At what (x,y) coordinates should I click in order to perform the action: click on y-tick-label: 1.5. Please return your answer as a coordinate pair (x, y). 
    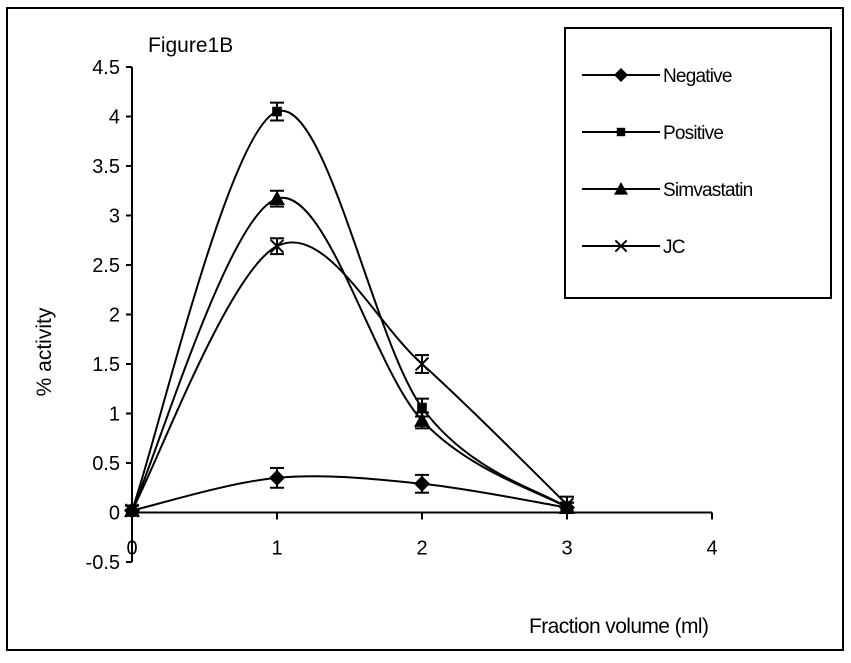
    Looking at the image, I should click on (106, 365).